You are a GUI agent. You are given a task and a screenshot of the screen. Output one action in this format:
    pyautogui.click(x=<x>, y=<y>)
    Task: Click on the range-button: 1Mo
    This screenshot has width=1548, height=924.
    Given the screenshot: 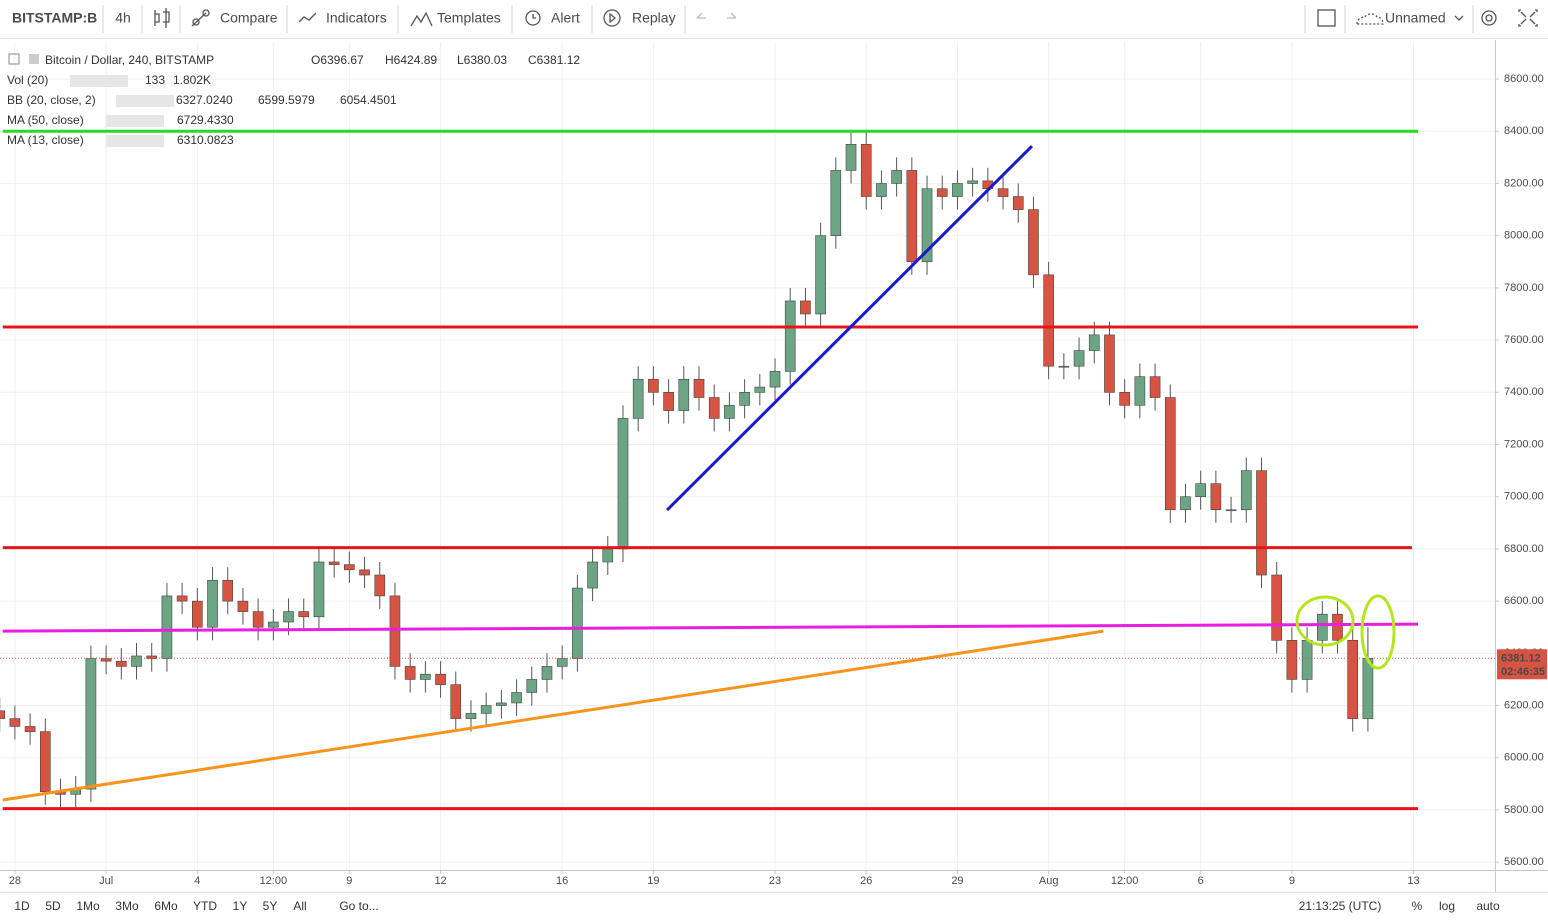 What is the action you would take?
    pyautogui.click(x=88, y=906)
    